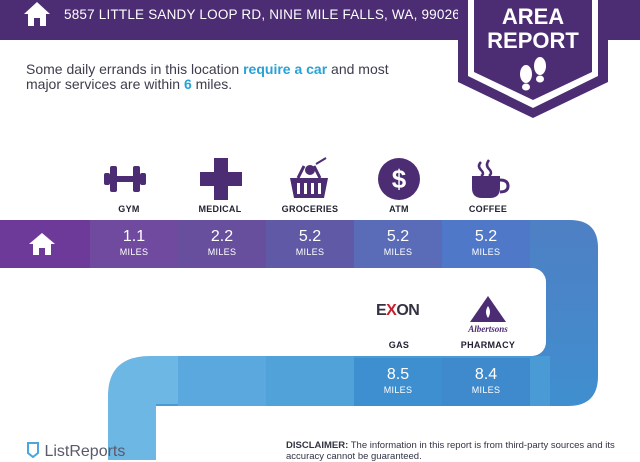  Describe the element at coordinates (533, 16) in the screenshot. I see `badge-title-line1: AREA` at that location.